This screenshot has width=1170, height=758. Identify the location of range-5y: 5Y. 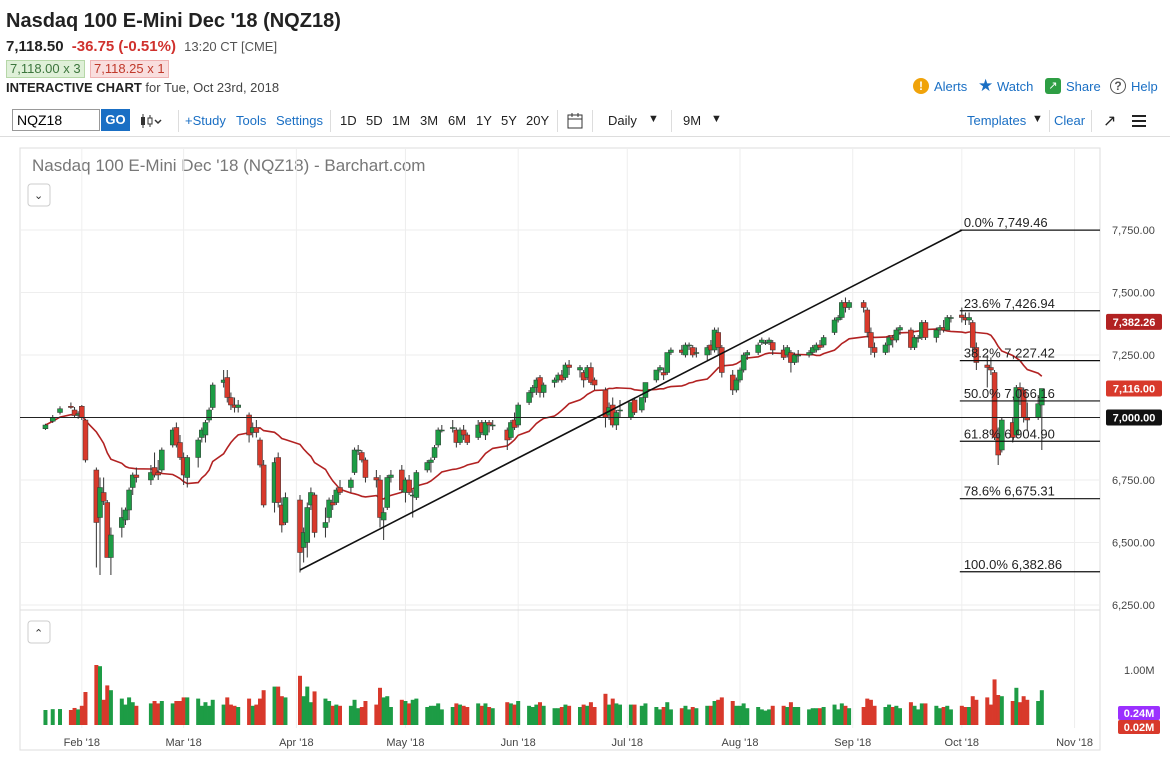
(509, 120).